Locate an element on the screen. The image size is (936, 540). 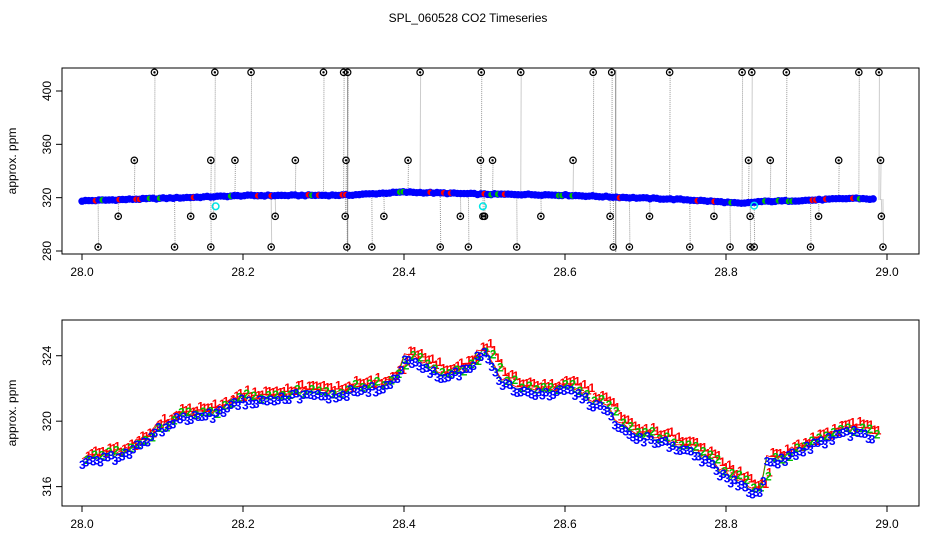
top-chart-y-tick-label: 400 is located at coordinates (47, 91).